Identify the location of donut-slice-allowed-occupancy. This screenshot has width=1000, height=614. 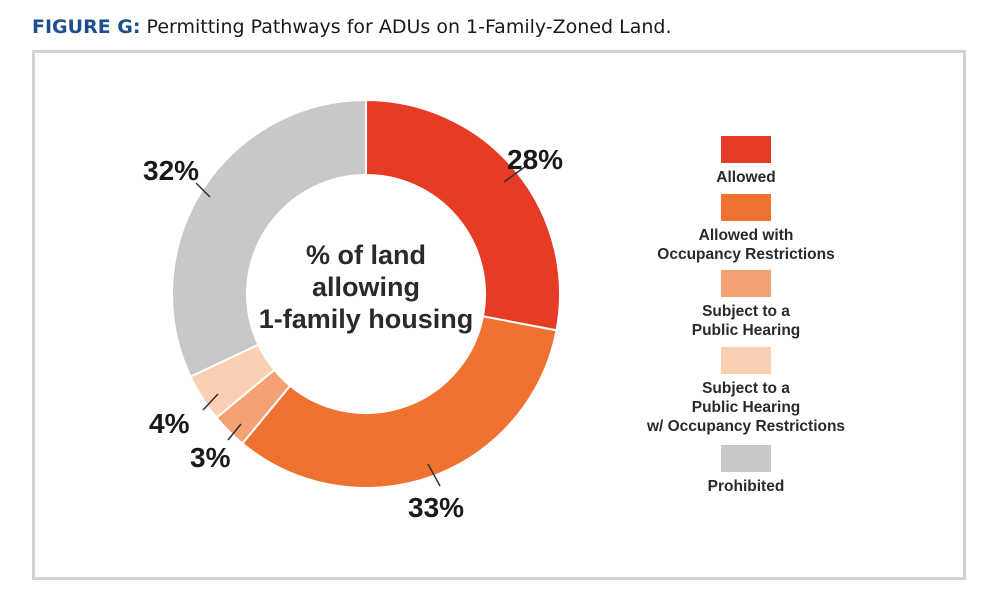
(399, 402).